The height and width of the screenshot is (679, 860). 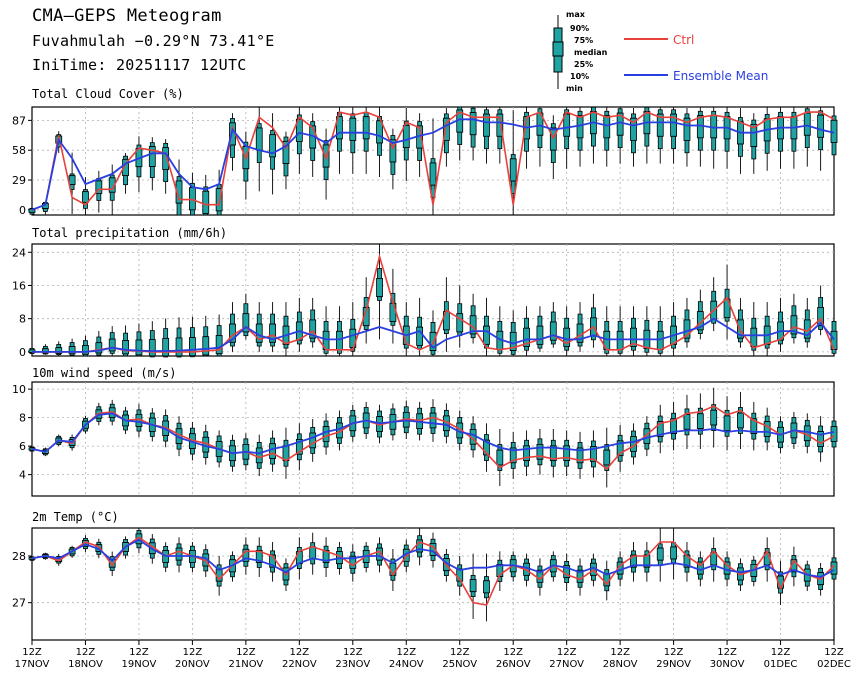 What do you see at coordinates (22, 475) in the screenshot?
I see `y-tick-label: 4` at bounding box center [22, 475].